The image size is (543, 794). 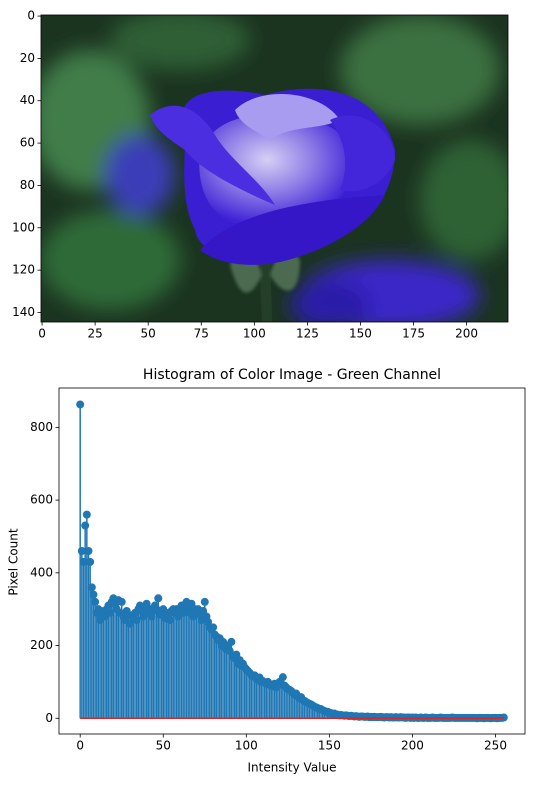 What do you see at coordinates (201, 334) in the screenshot?
I see `x-tick-label: 75` at bounding box center [201, 334].